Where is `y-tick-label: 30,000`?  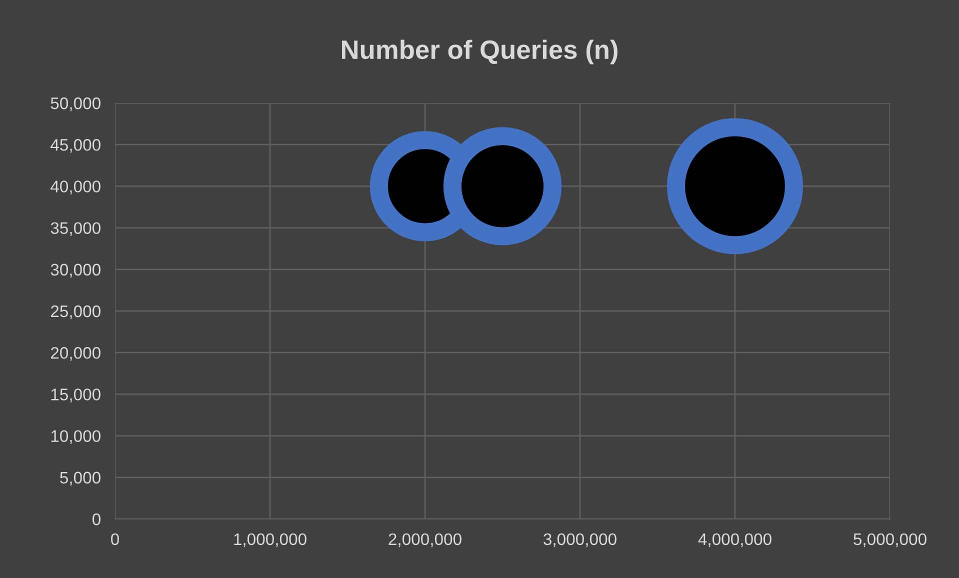 y-tick-label: 30,000 is located at coordinates (75, 271).